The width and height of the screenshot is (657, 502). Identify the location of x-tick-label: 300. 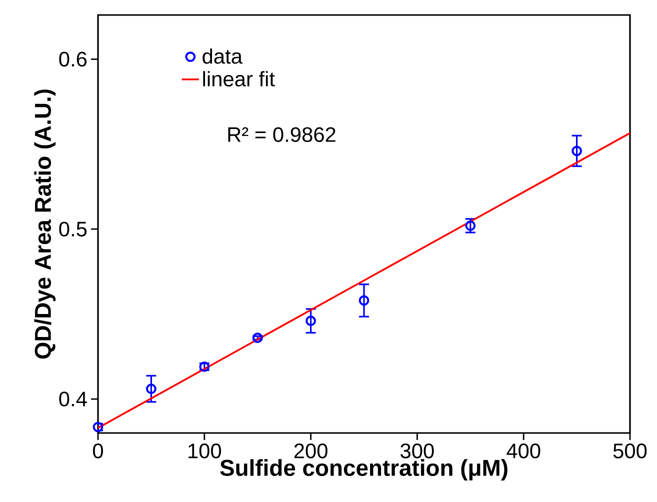
(417, 451).